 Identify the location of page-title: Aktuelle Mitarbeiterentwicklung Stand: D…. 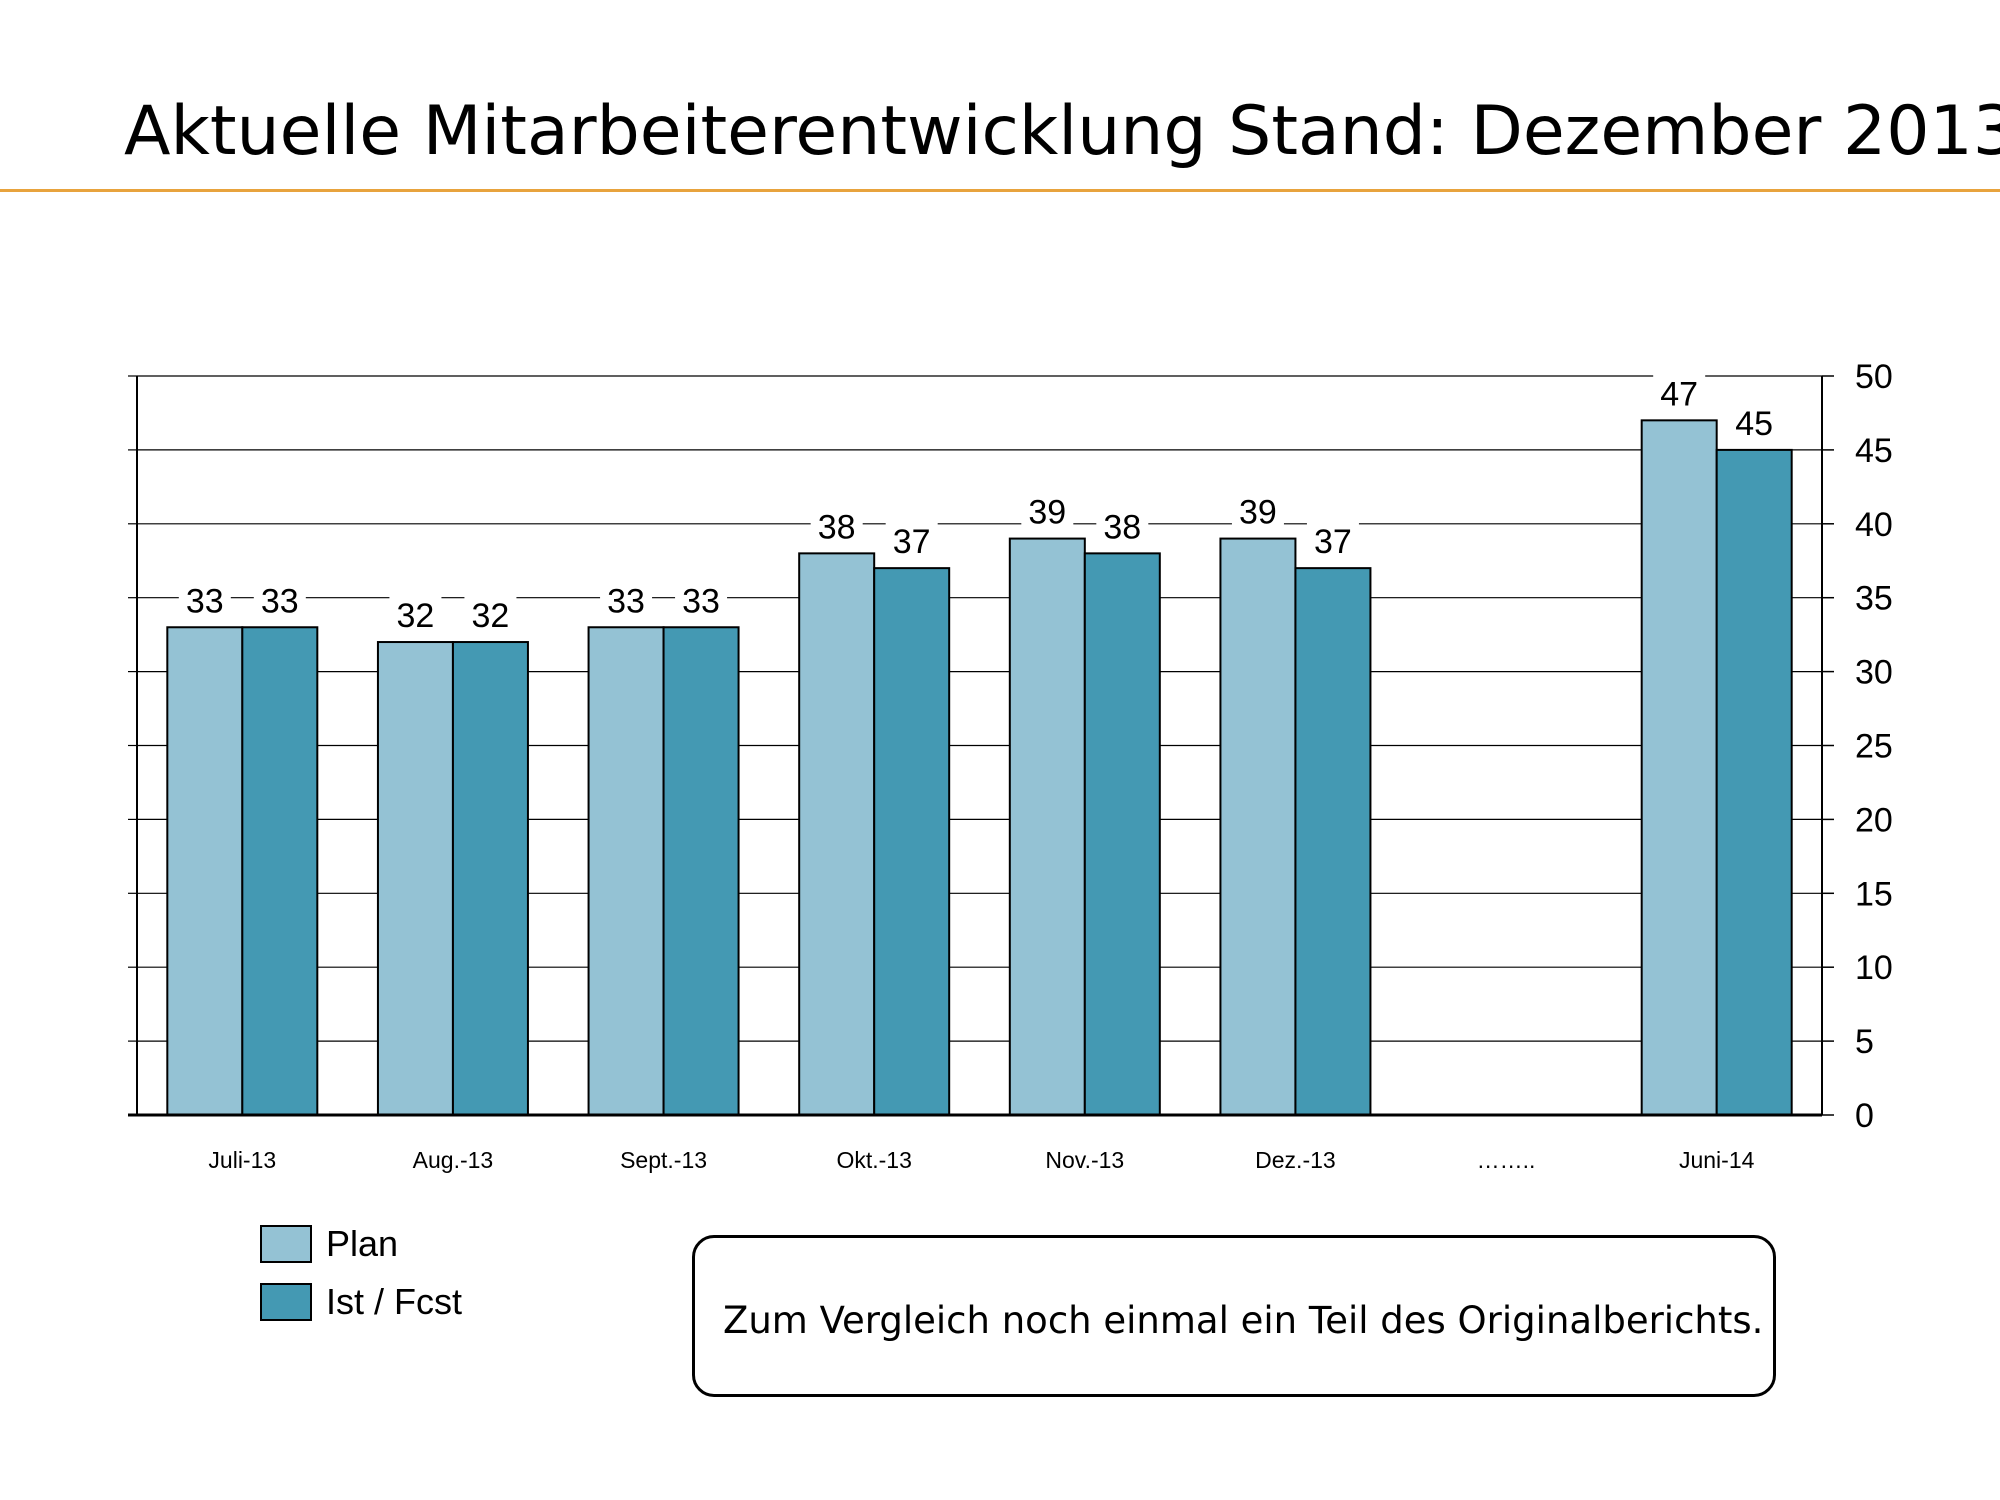
(1062, 131).